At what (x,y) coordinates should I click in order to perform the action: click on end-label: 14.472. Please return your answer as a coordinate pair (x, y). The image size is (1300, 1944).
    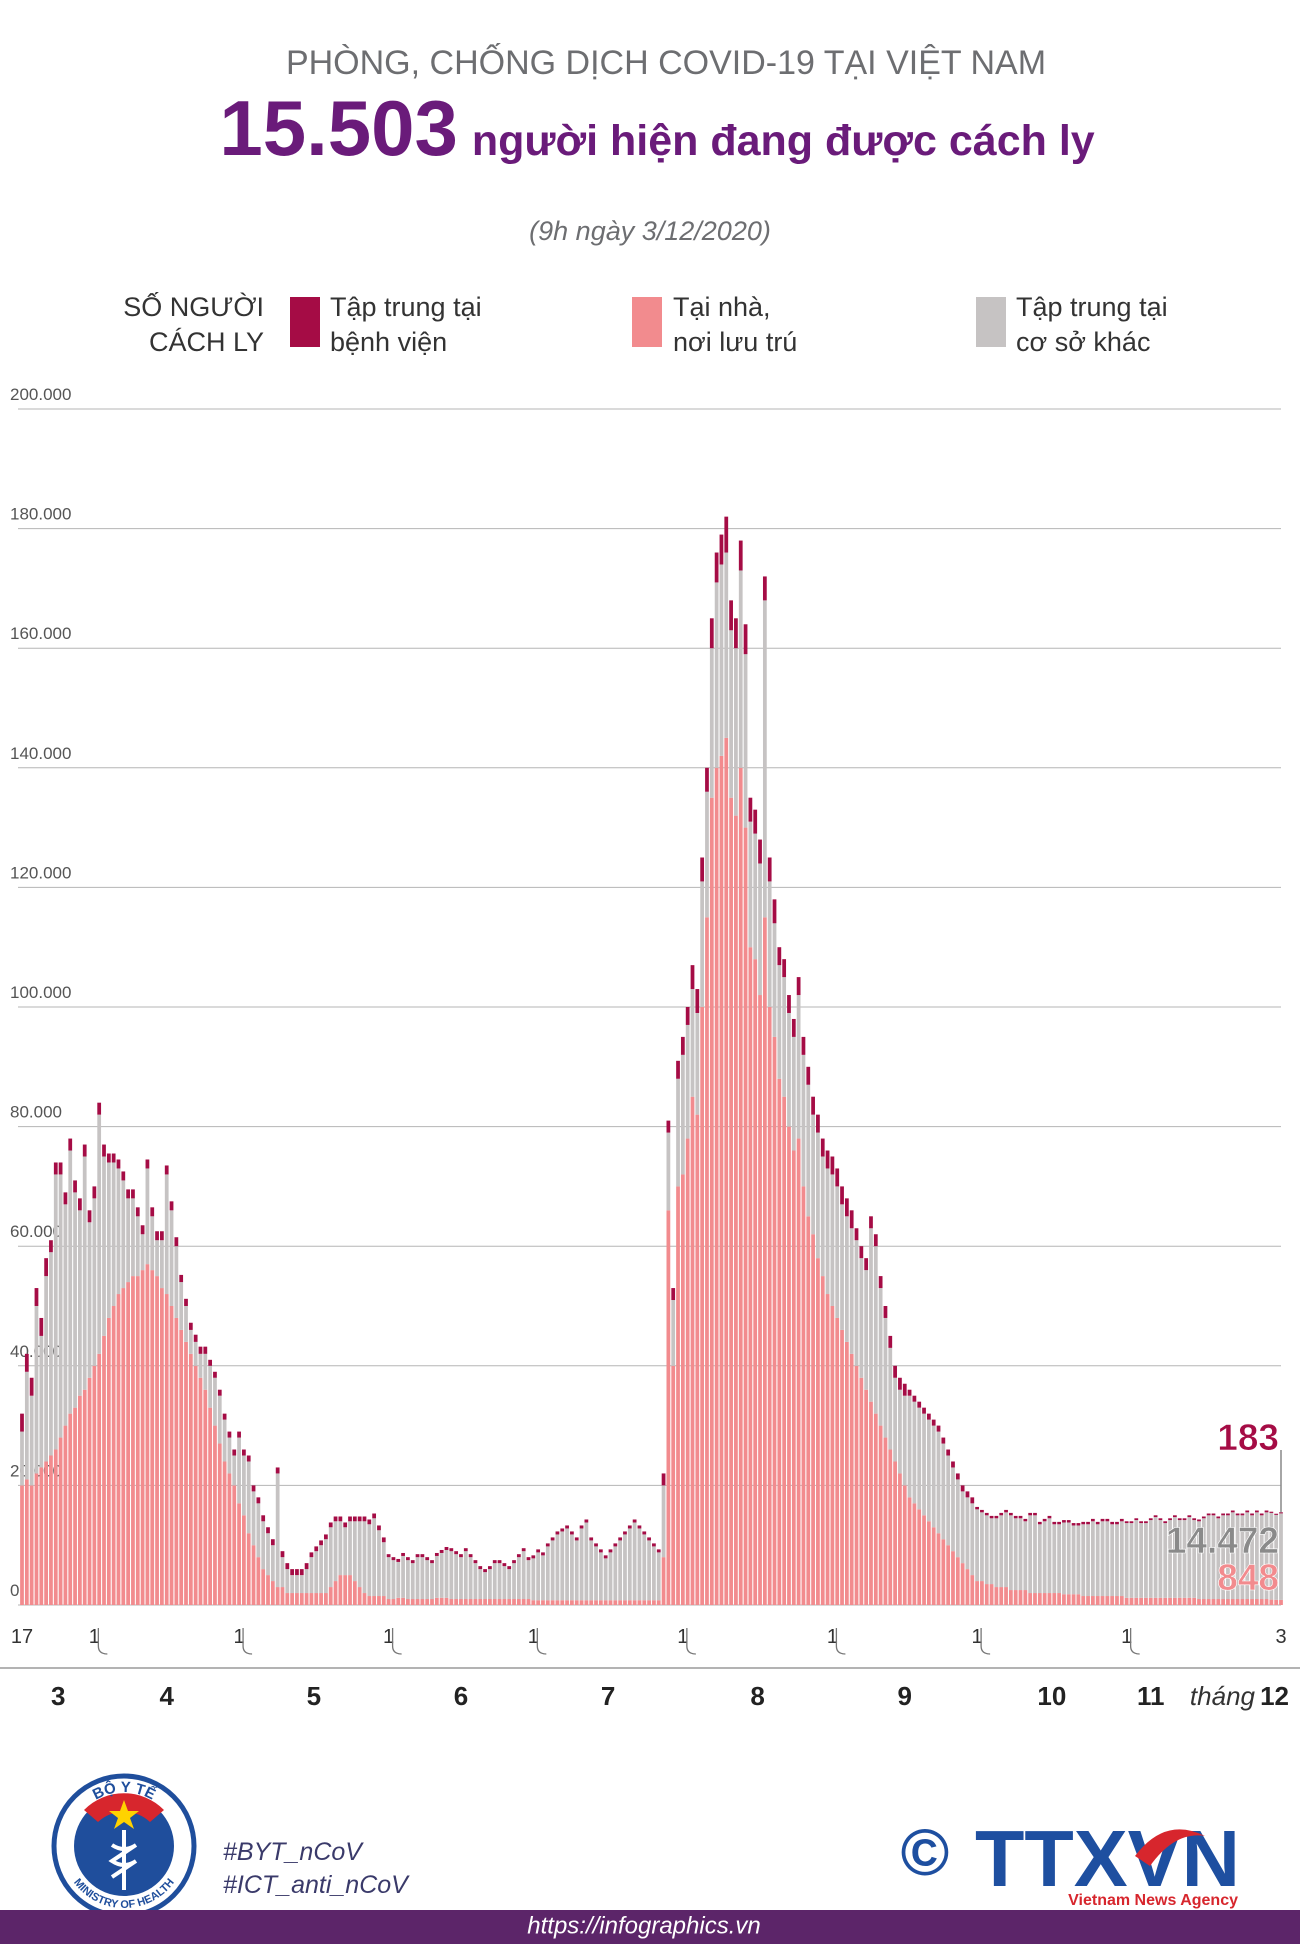
    Looking at the image, I should click on (1222, 1540).